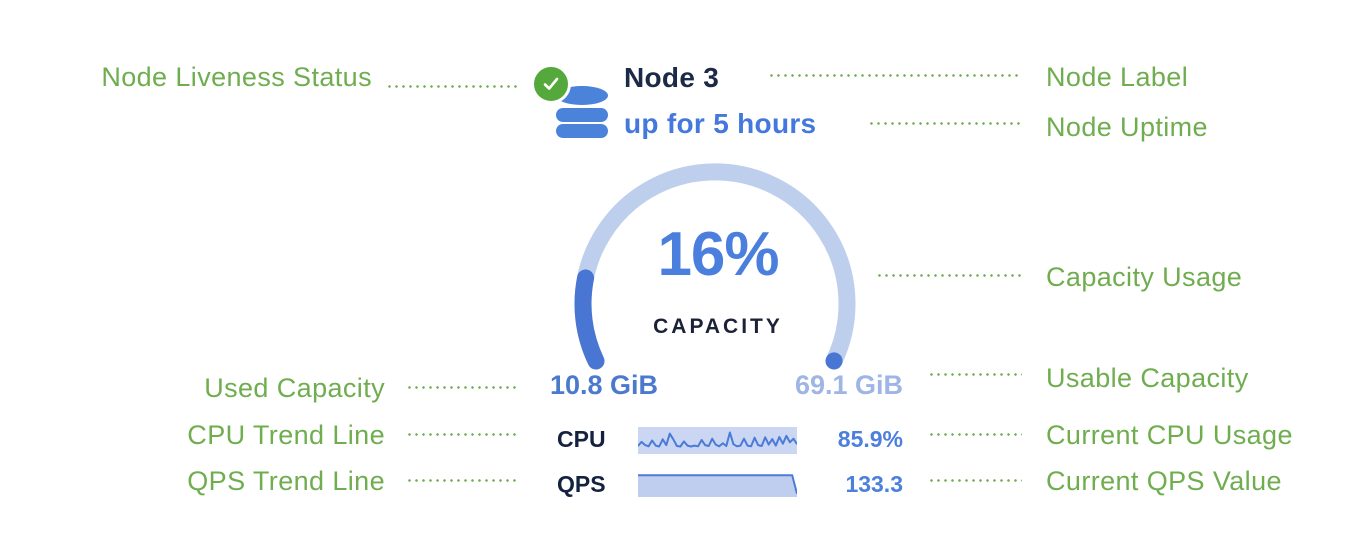 The height and width of the screenshot is (548, 1348). I want to click on leader-line-node-uptime, so click(944, 123).